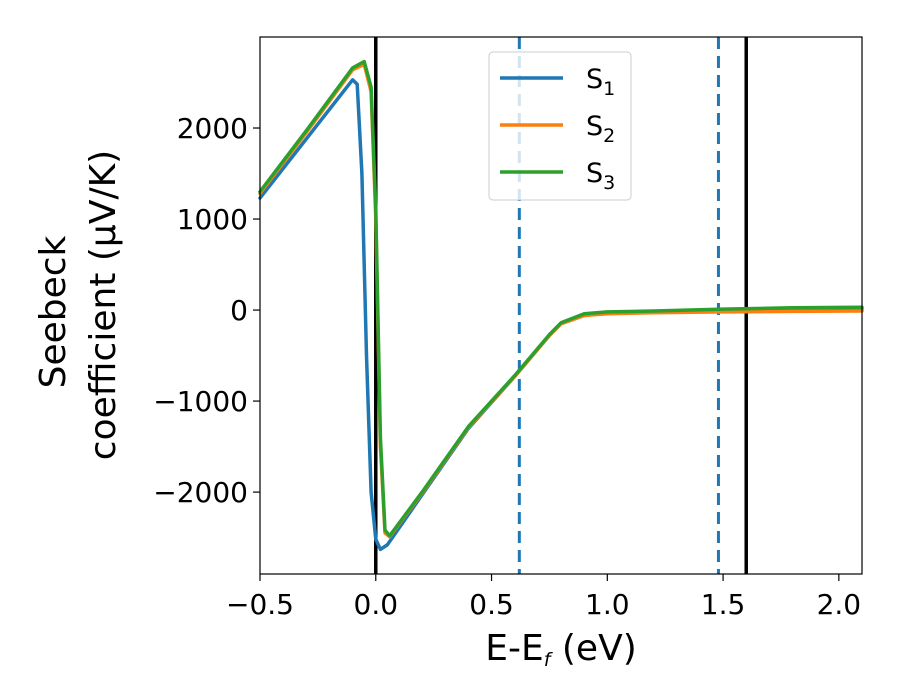  I want to click on x-tick-label: 1.5, so click(723, 604).